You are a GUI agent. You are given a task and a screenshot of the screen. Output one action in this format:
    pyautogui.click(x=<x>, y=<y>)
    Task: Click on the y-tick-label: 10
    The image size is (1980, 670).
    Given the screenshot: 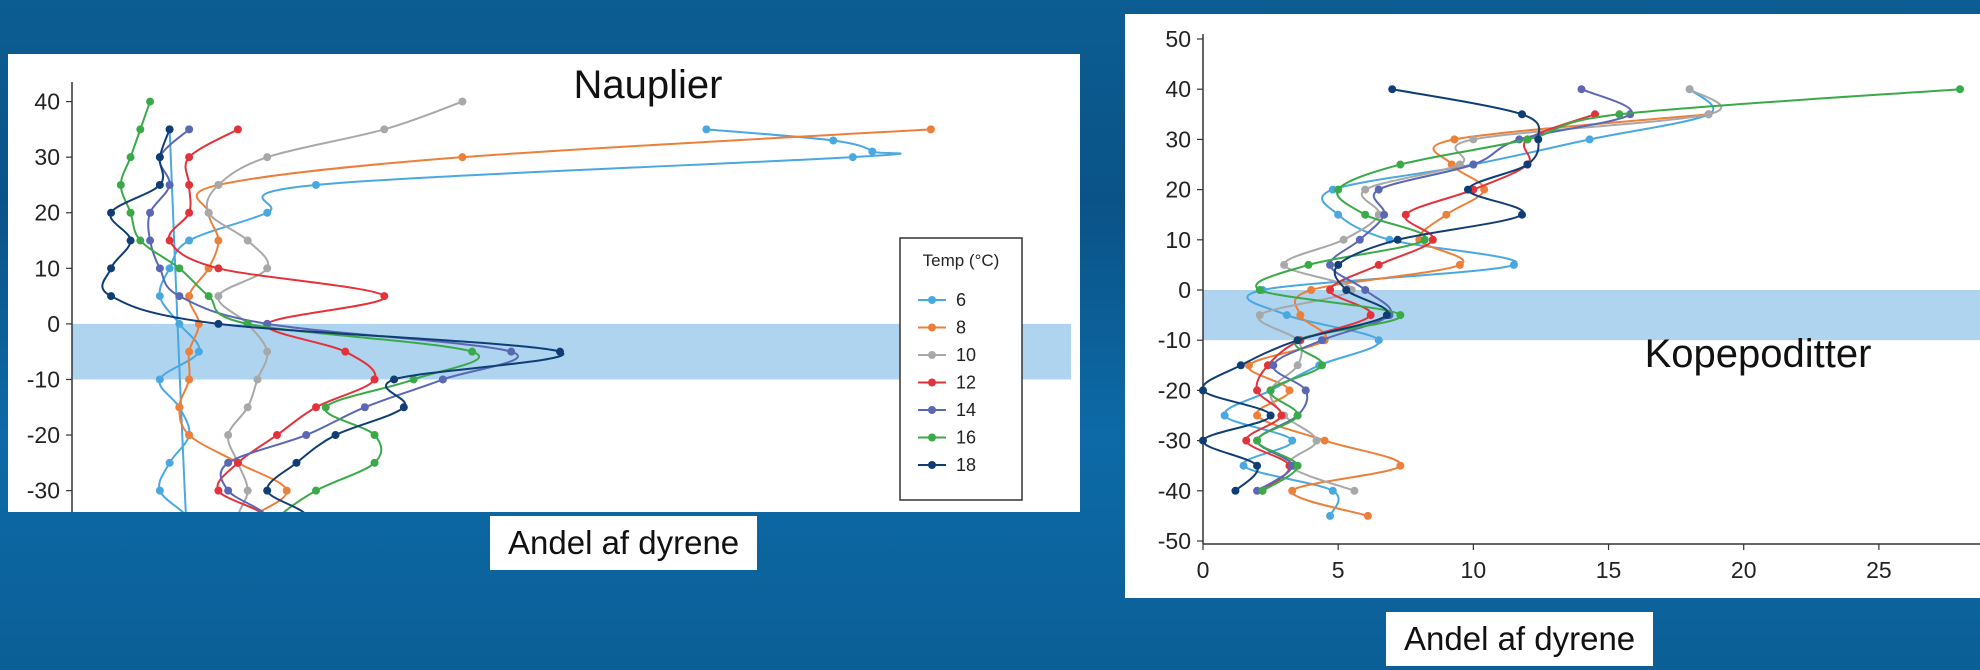 What is the action you would take?
    pyautogui.click(x=1178, y=240)
    